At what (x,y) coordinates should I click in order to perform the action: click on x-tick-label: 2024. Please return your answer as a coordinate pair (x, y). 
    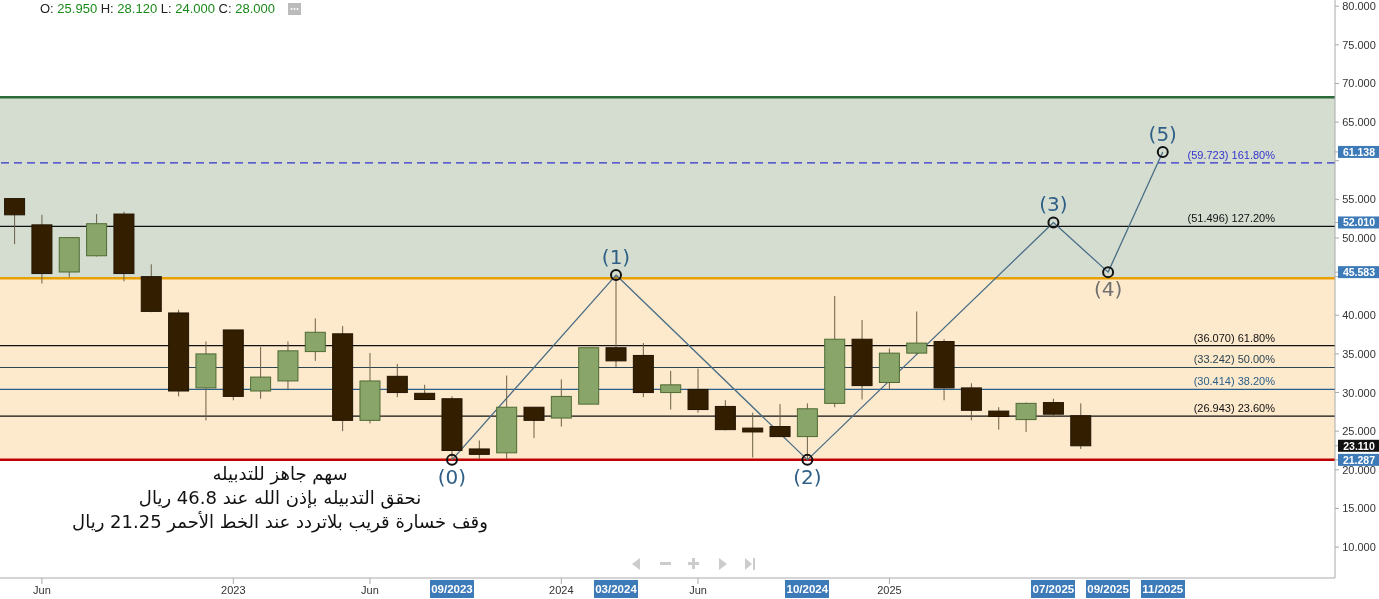
    Looking at the image, I should click on (561, 589).